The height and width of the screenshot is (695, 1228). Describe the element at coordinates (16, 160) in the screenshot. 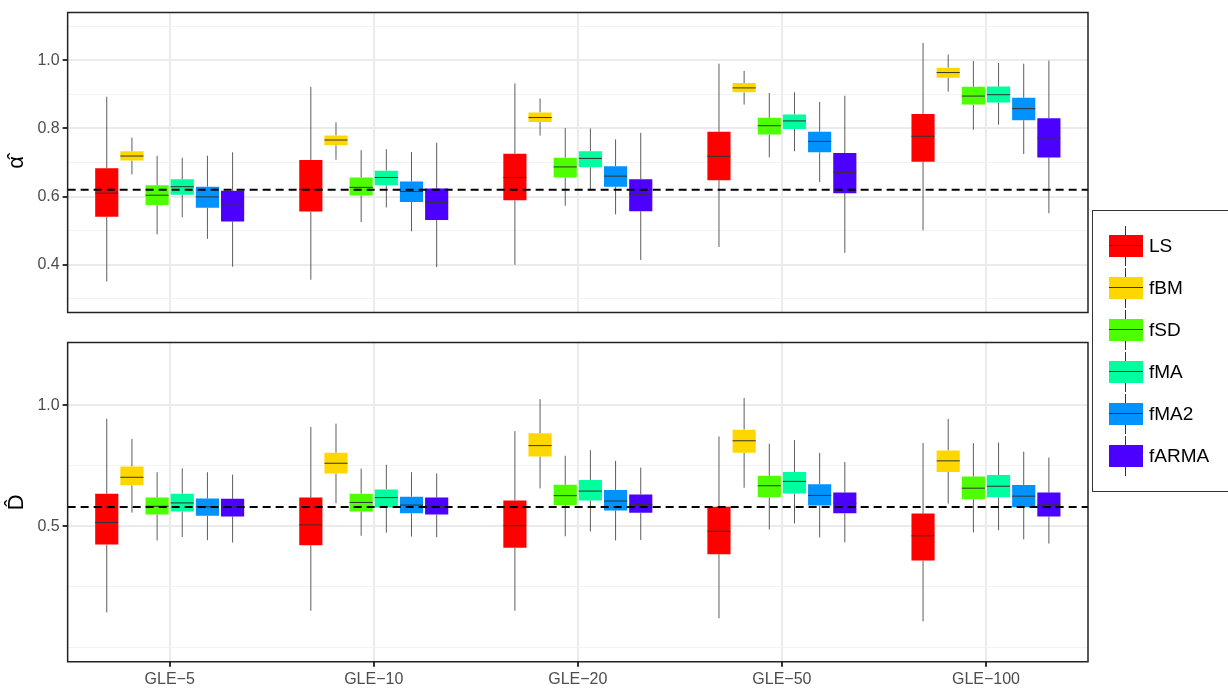

I see `y-axis-title: α̂` at that location.